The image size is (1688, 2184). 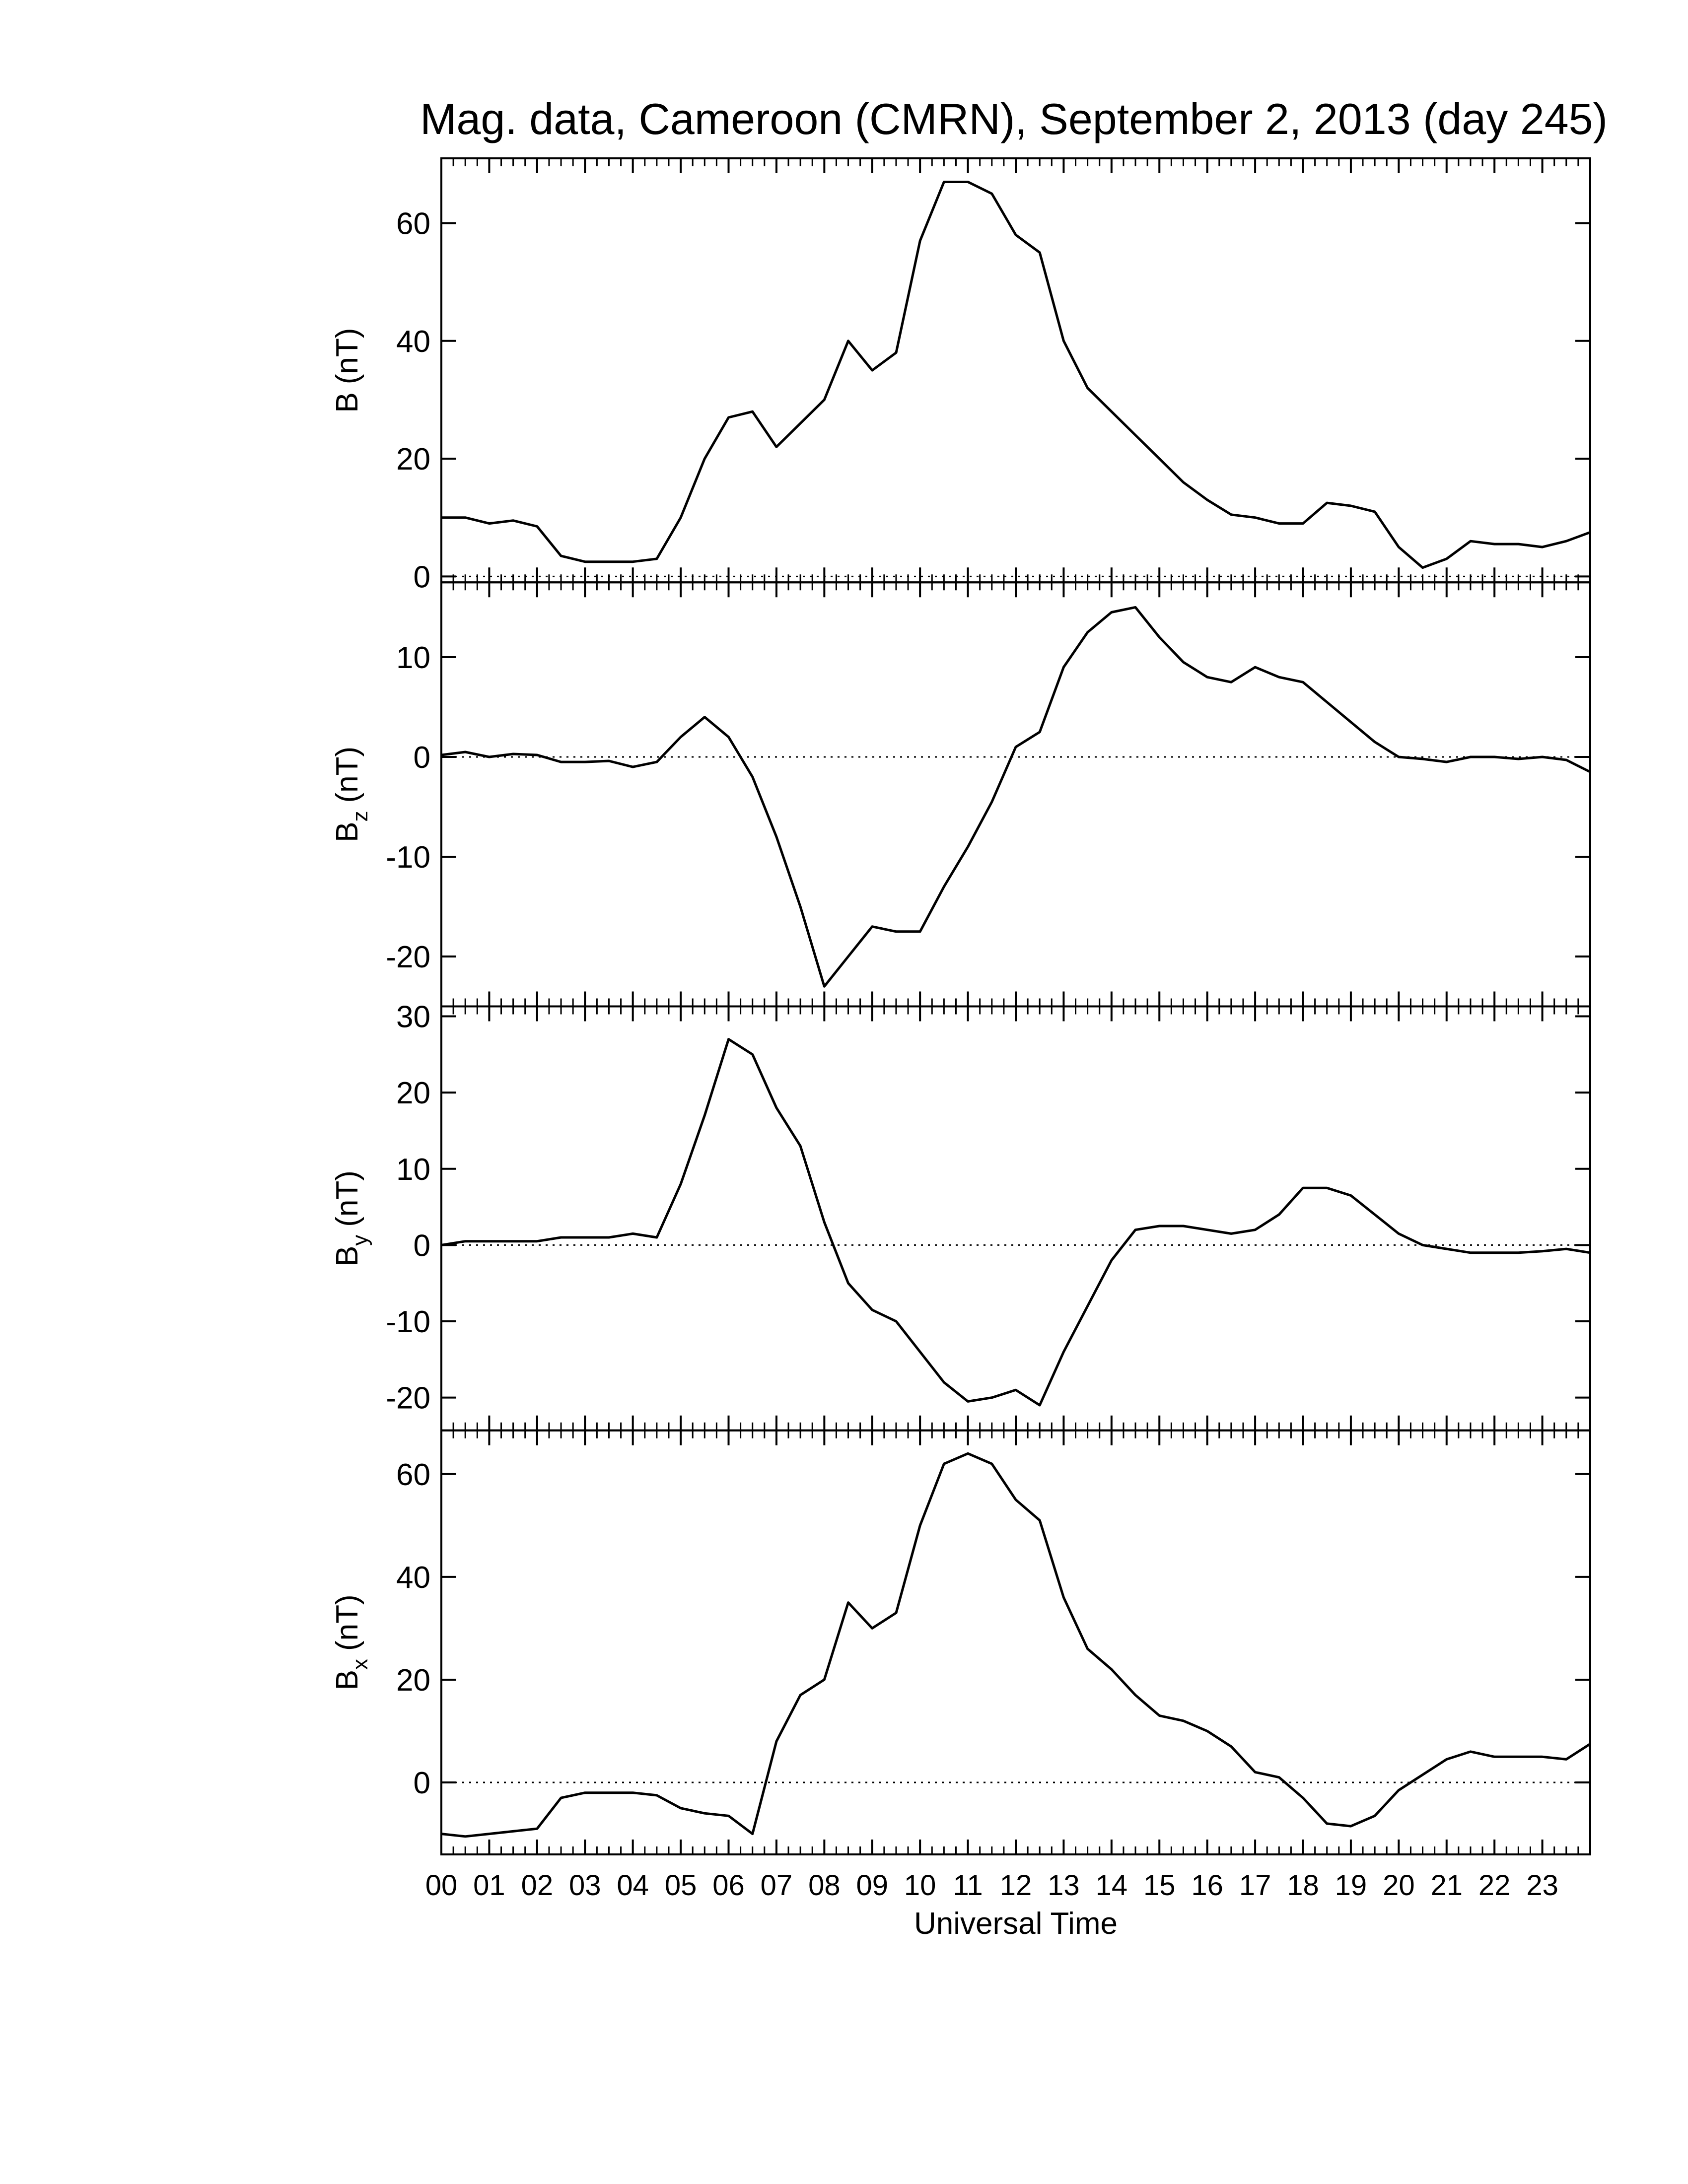 What do you see at coordinates (1255, 1885) in the screenshot?
I see `x-tick-label: 17` at bounding box center [1255, 1885].